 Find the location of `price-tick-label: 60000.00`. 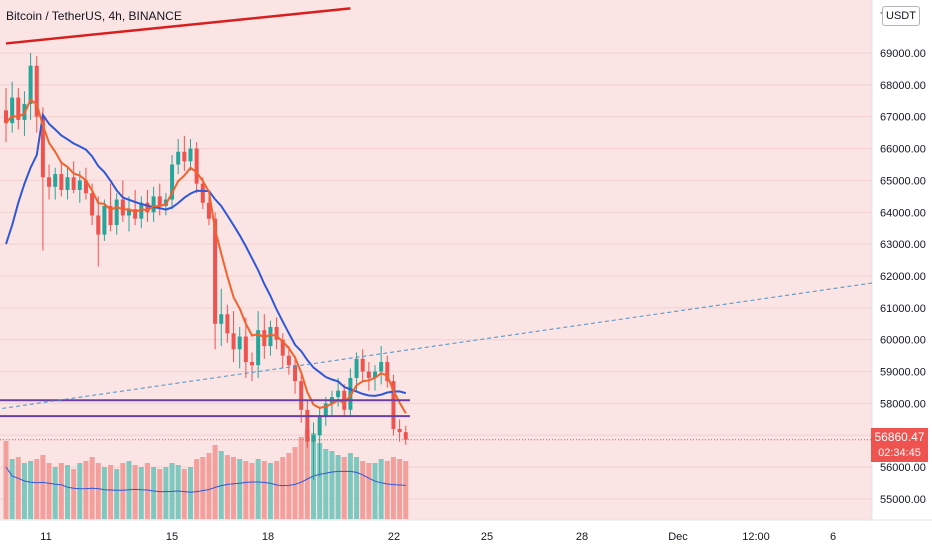

price-tick-label: 60000.00 is located at coordinates (903, 341).